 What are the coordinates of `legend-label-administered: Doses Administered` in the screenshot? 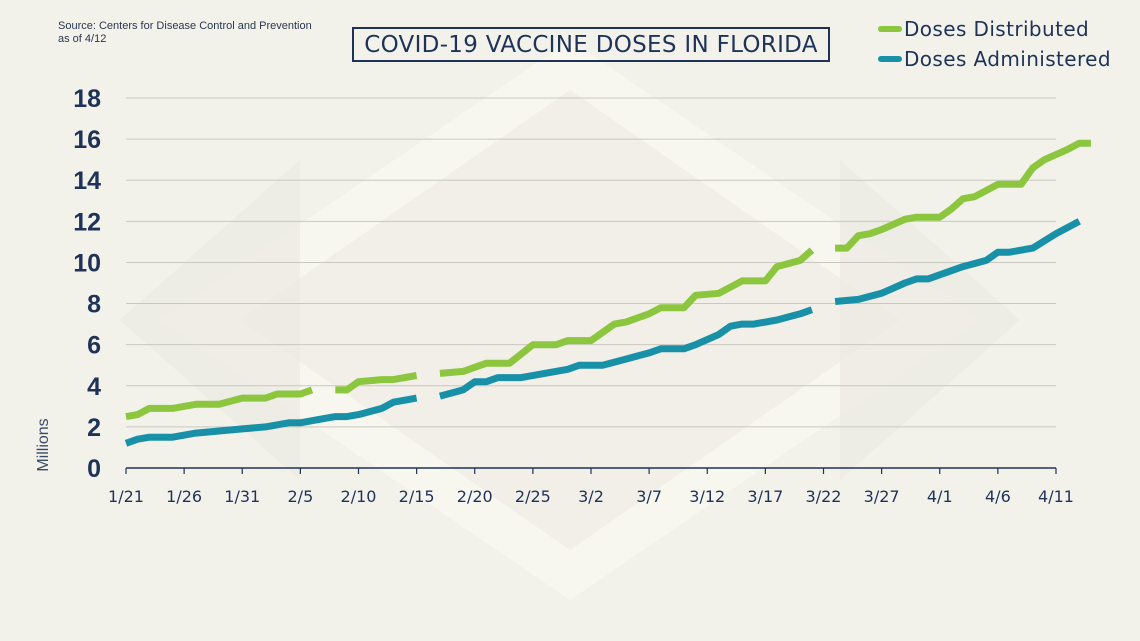 It's located at (1007, 59).